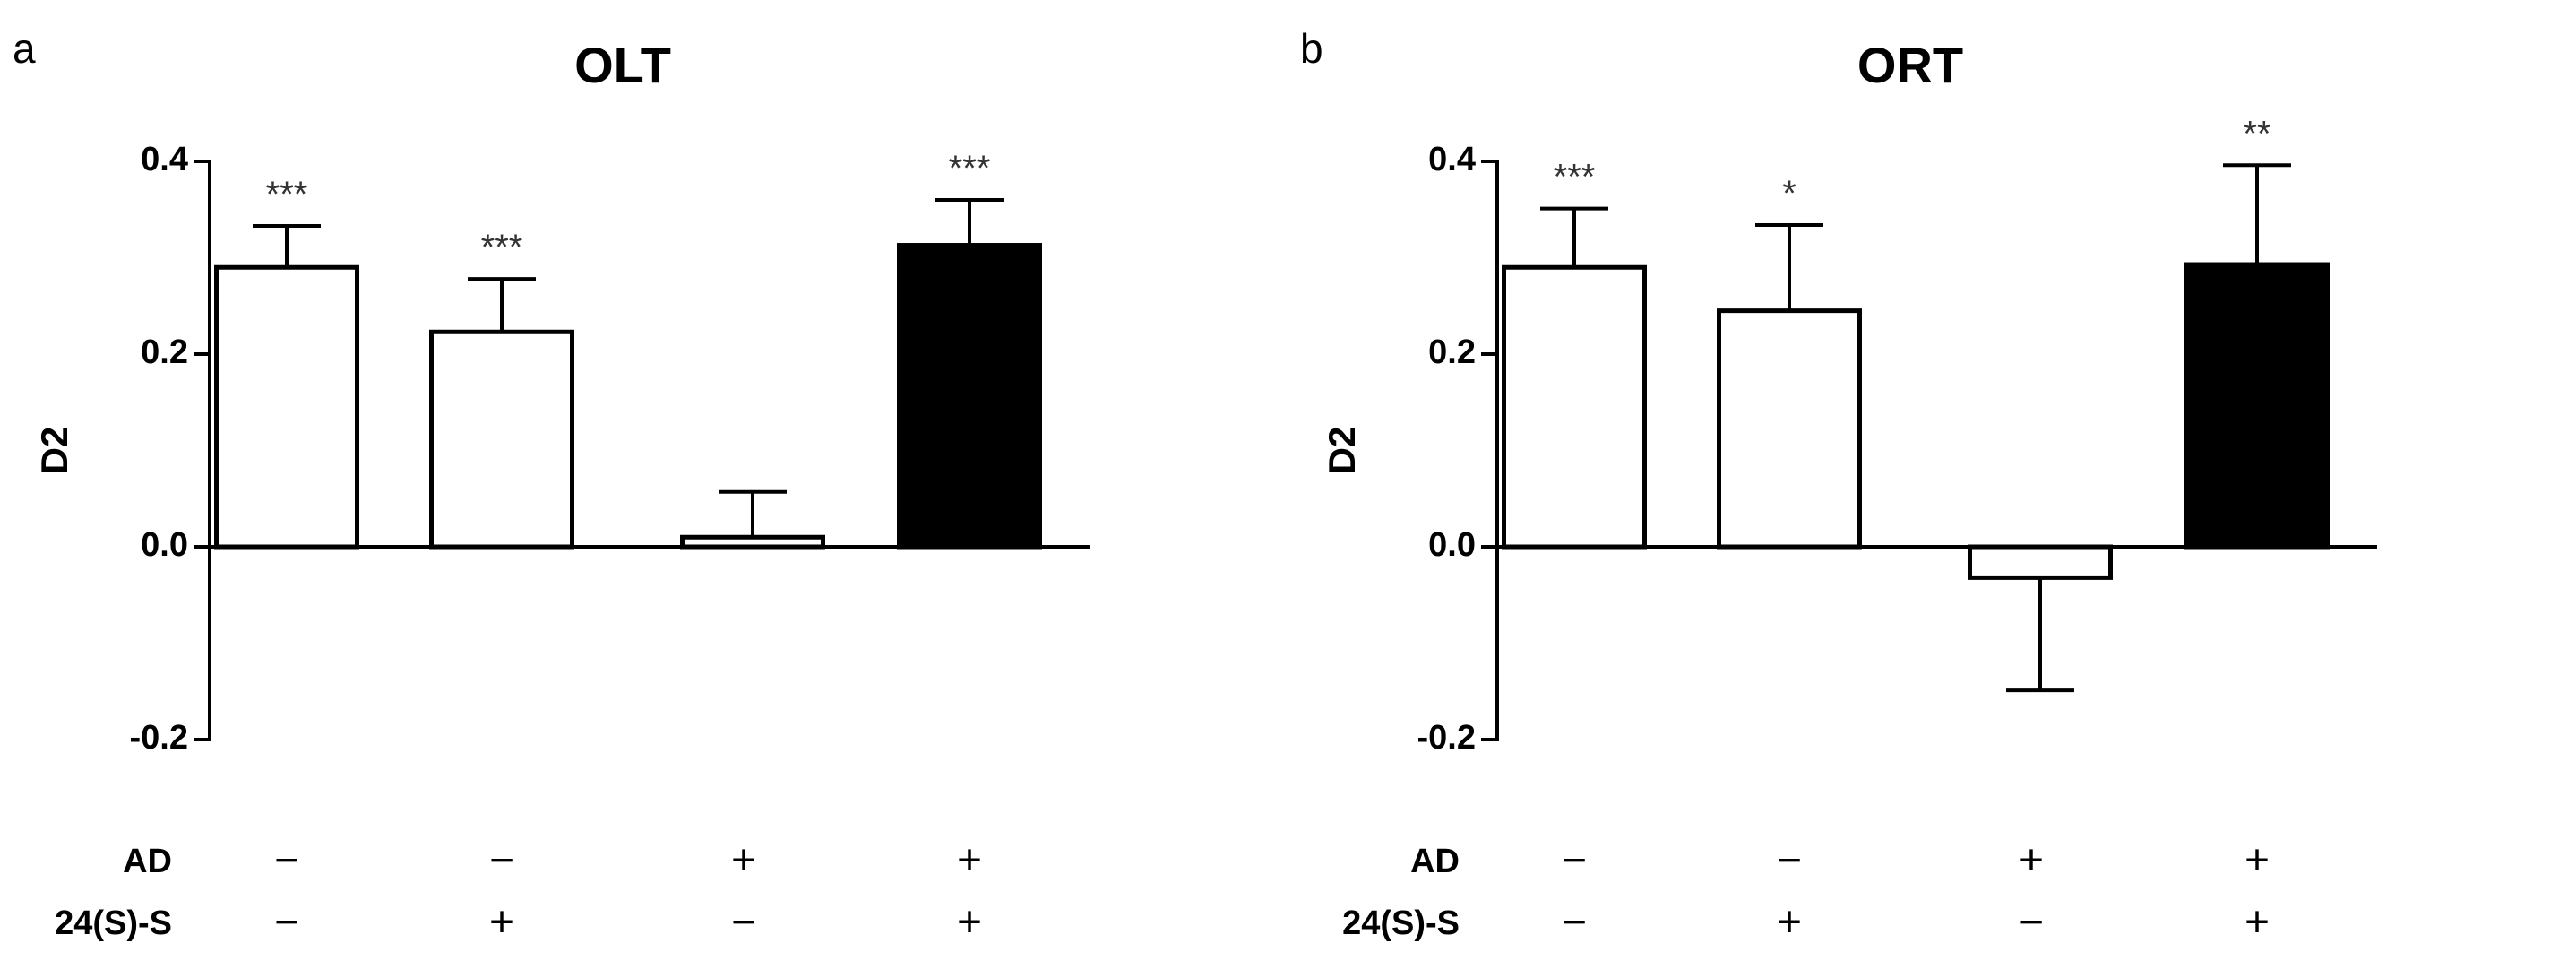  Describe the element at coordinates (1312, 48) in the screenshot. I see `panel-letter: b` at that location.